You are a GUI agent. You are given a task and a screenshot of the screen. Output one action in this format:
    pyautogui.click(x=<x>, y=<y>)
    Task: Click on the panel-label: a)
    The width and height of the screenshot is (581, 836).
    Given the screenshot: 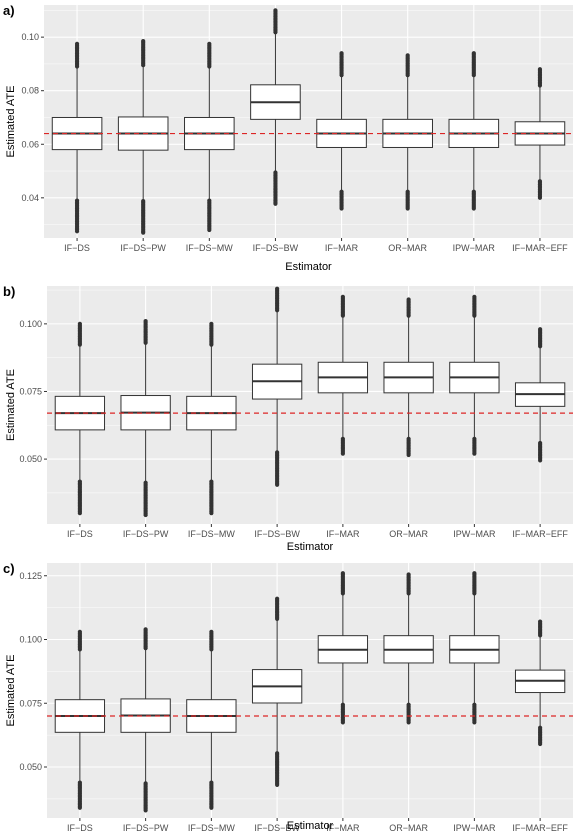 What is the action you would take?
    pyautogui.click(x=9, y=10)
    